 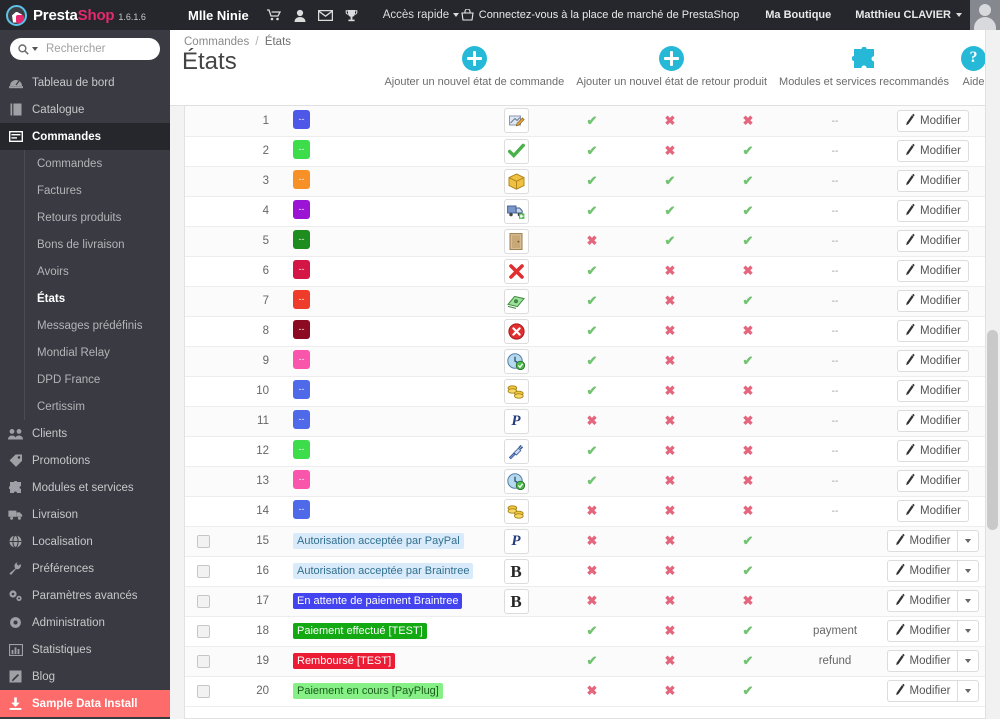 What do you see at coordinates (85, 460) in the screenshot?
I see `sidebar-item-promotions: Promotions` at bounding box center [85, 460].